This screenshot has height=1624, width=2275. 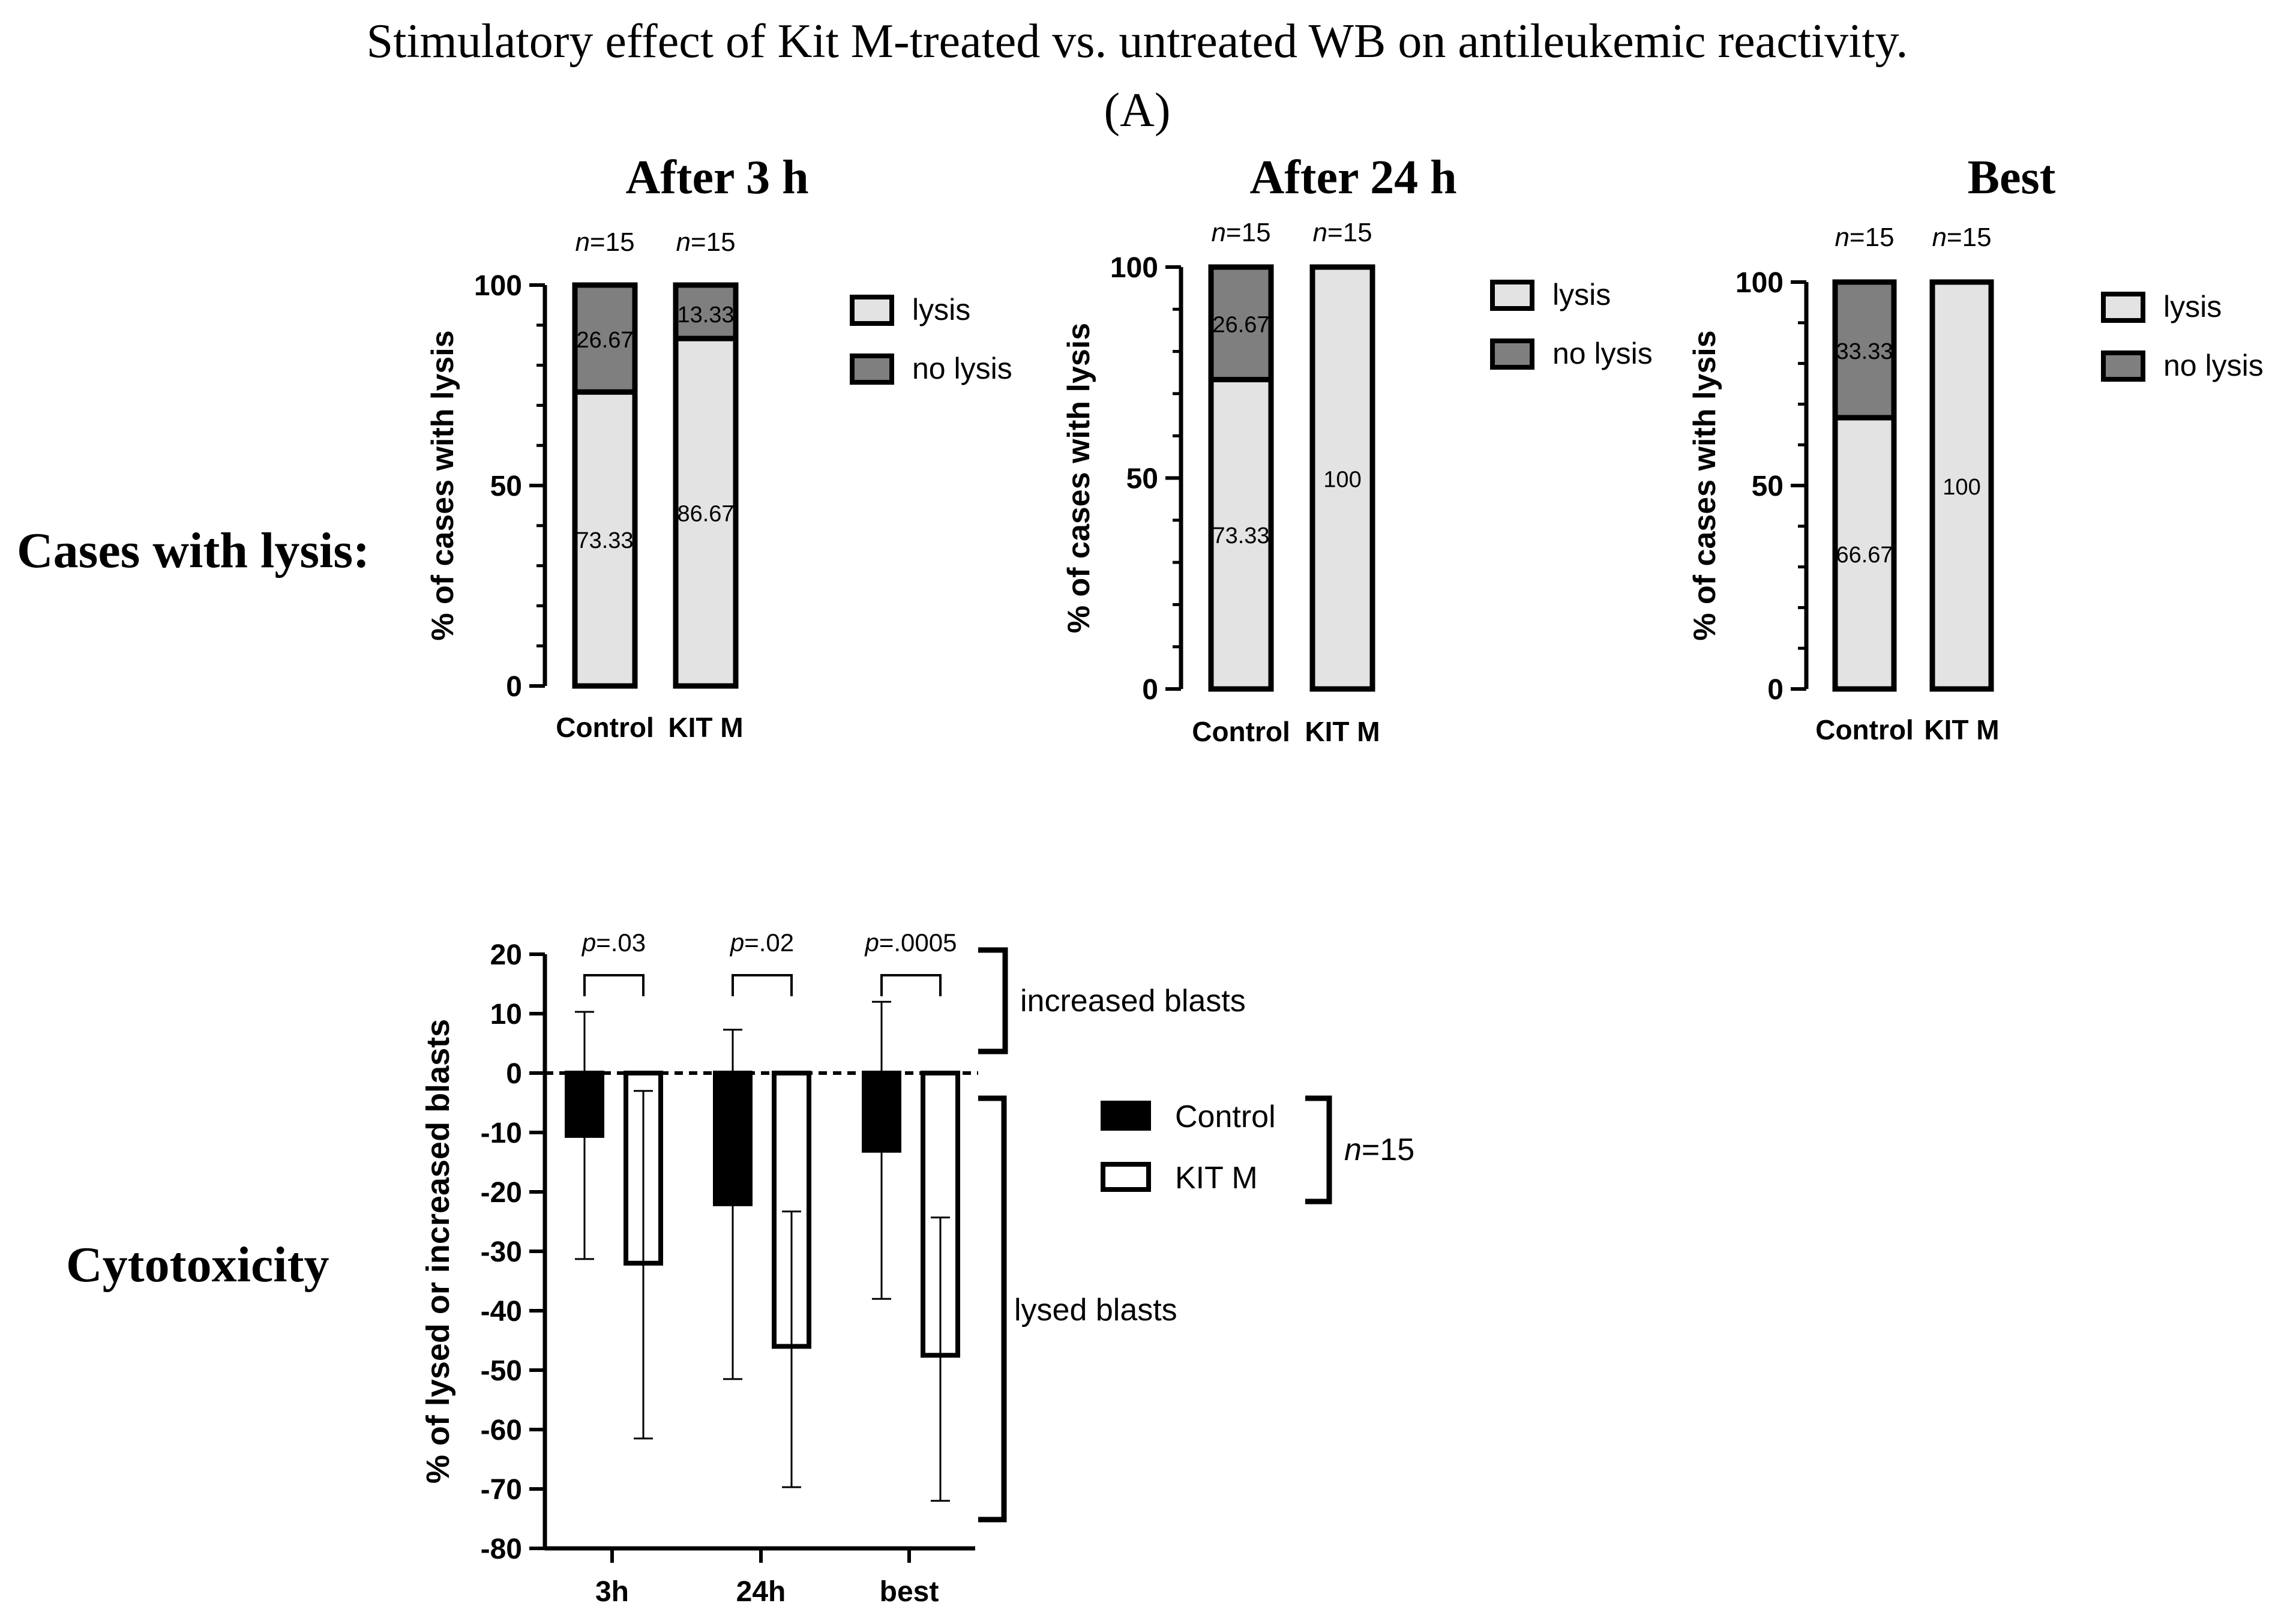 I want to click on annotation-lysed: lysed blasts, so click(x=1095, y=1310).